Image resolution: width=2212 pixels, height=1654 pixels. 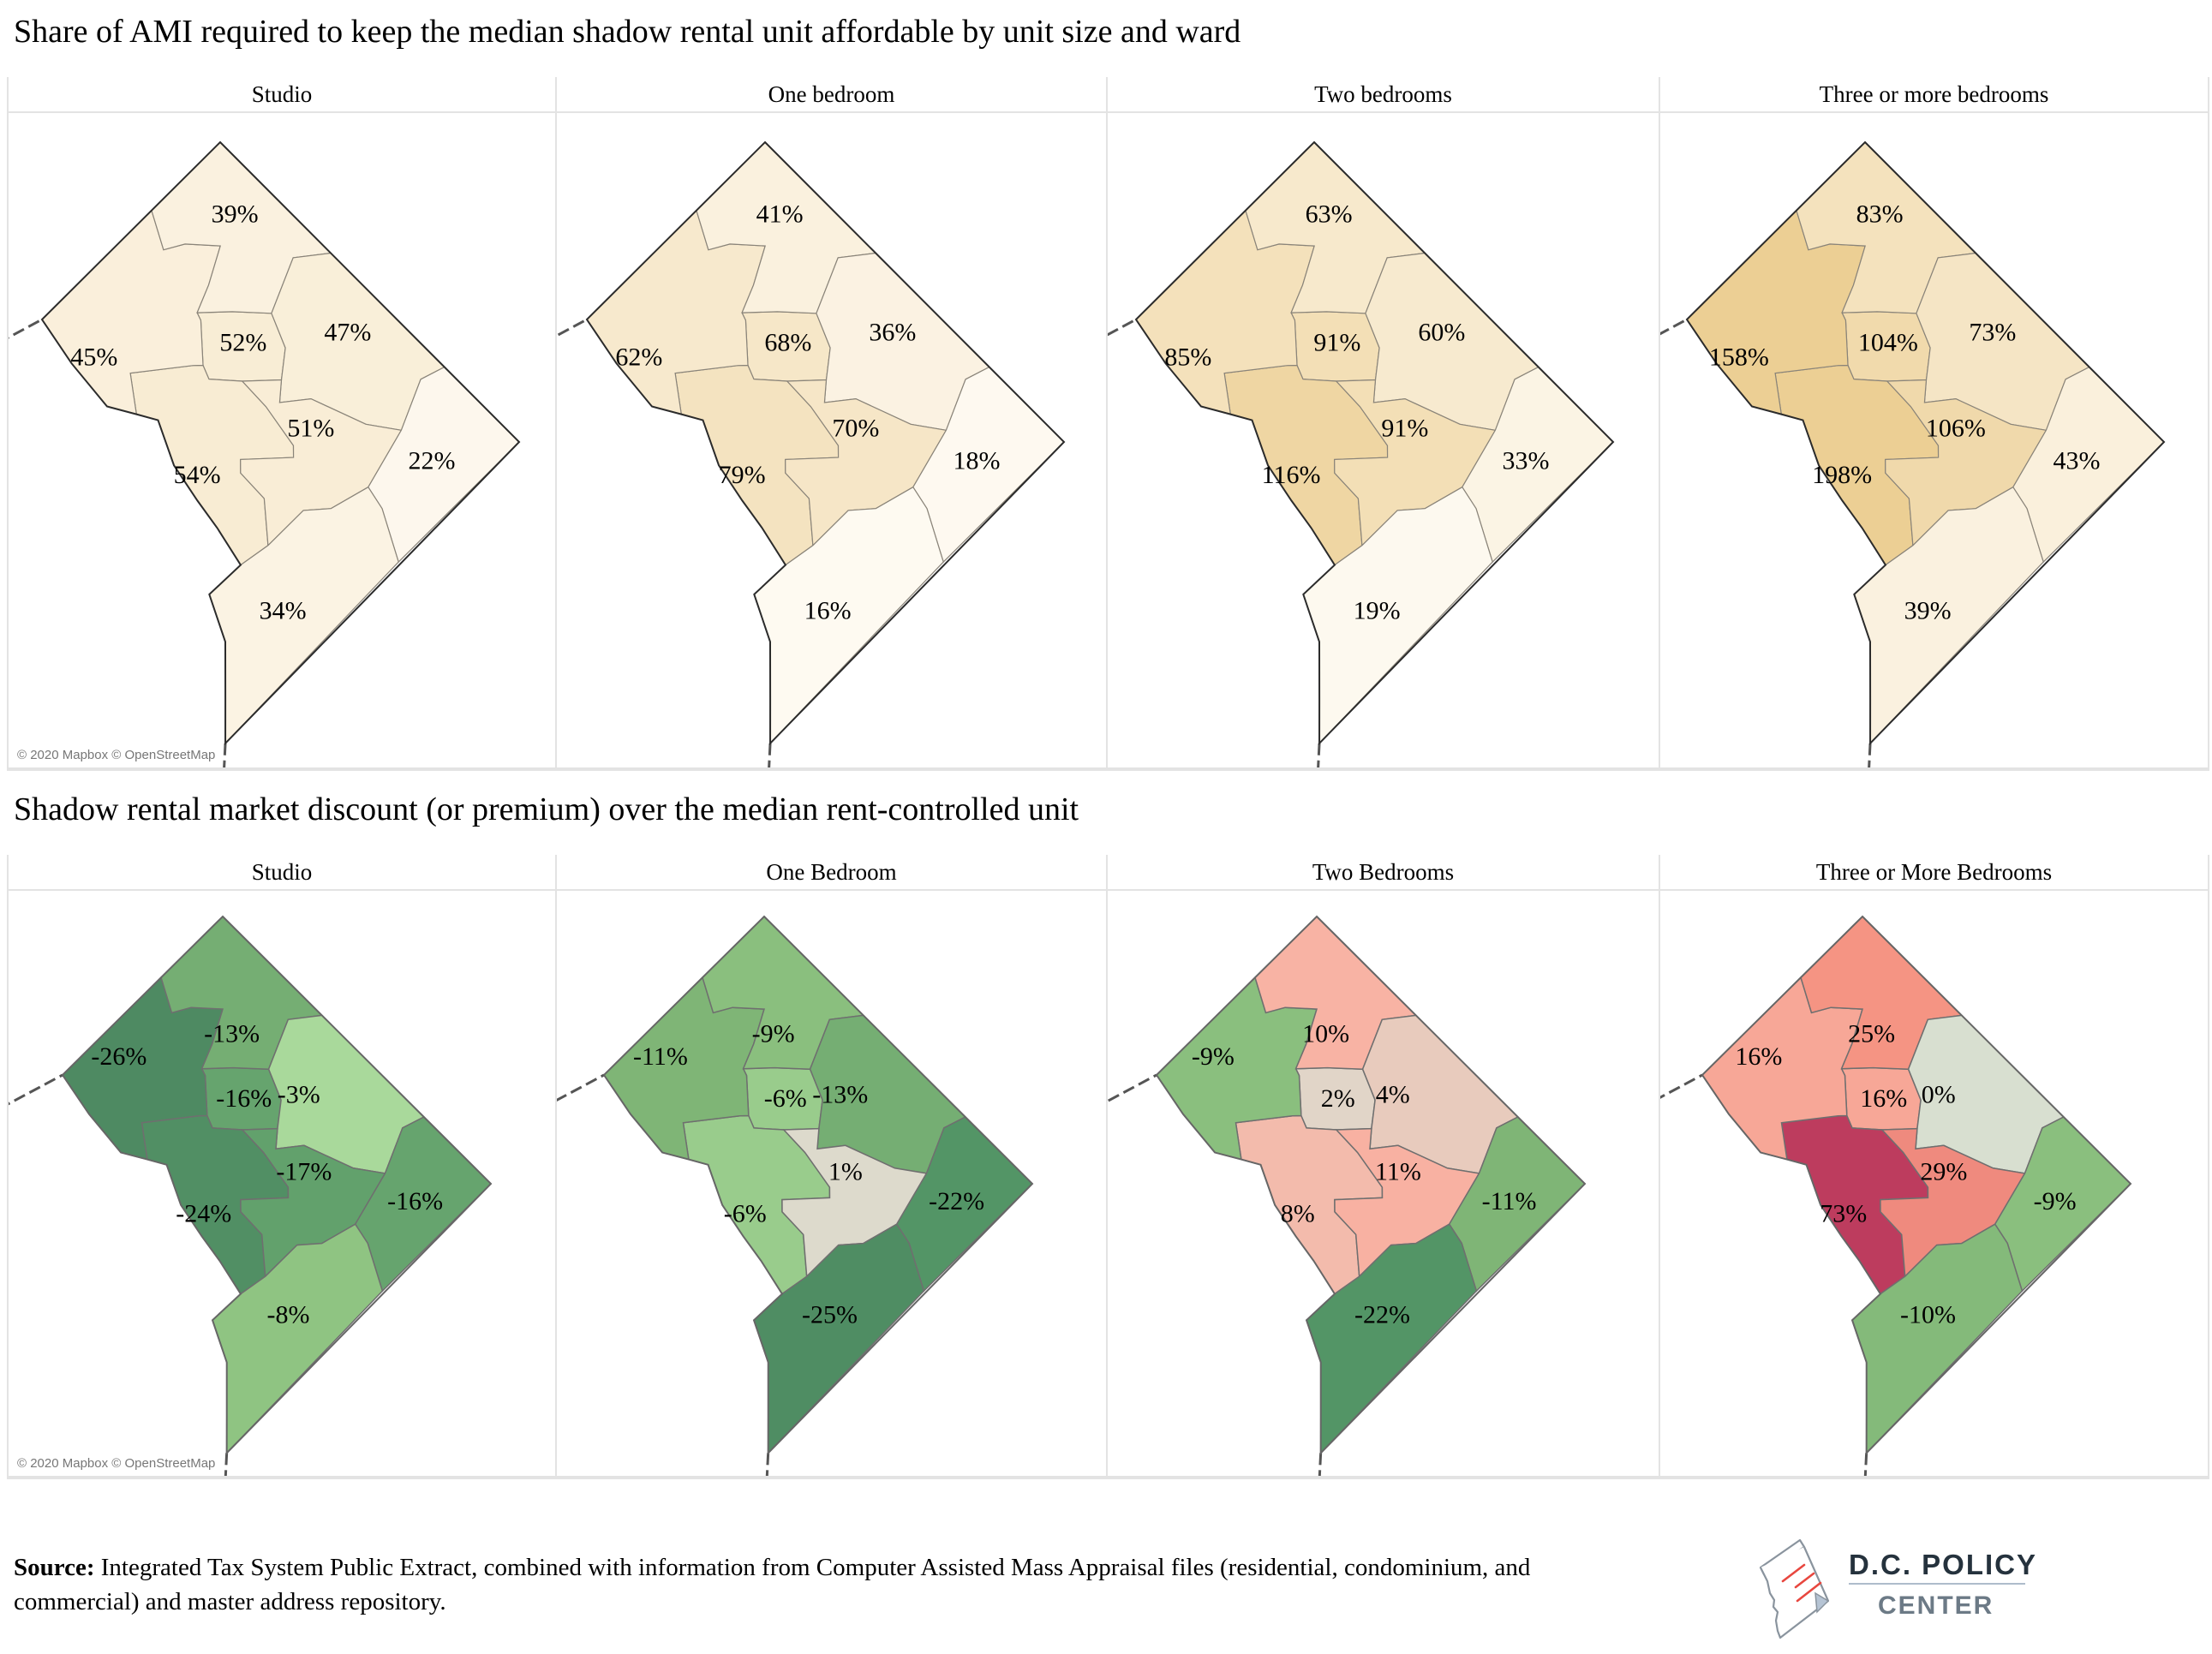 I want to click on ward-value-label: 51%, so click(x=310, y=428).